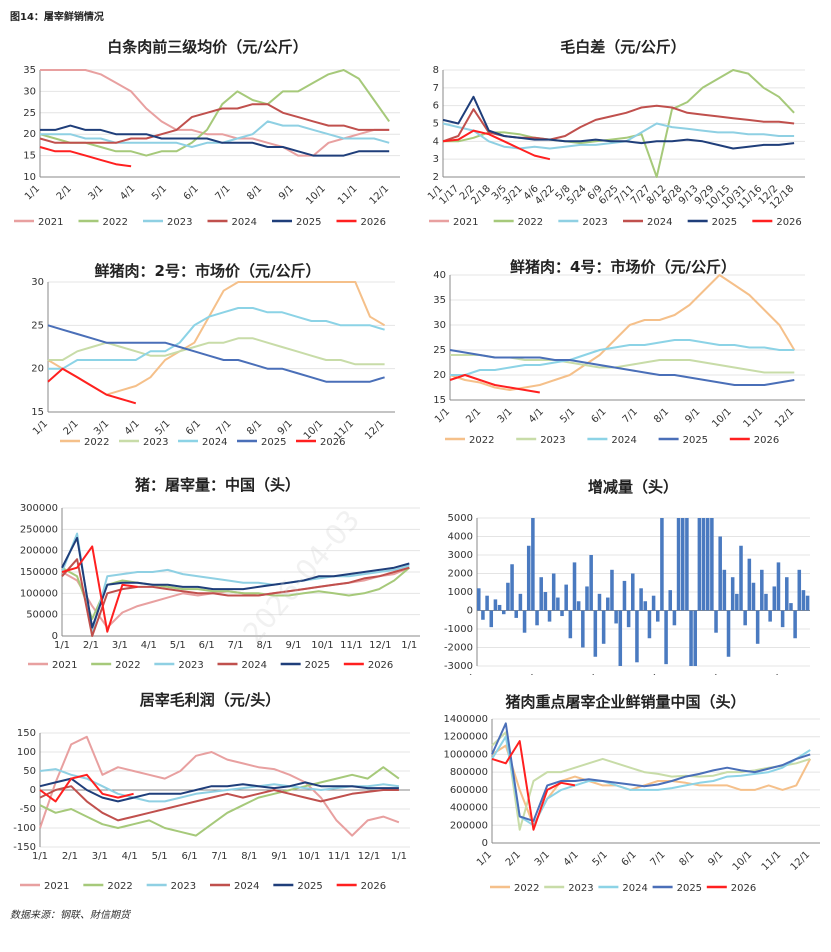 The height and width of the screenshot is (952, 831). What do you see at coordinates (29, 113) in the screenshot?
I see `y-tick-label: 25` at bounding box center [29, 113].